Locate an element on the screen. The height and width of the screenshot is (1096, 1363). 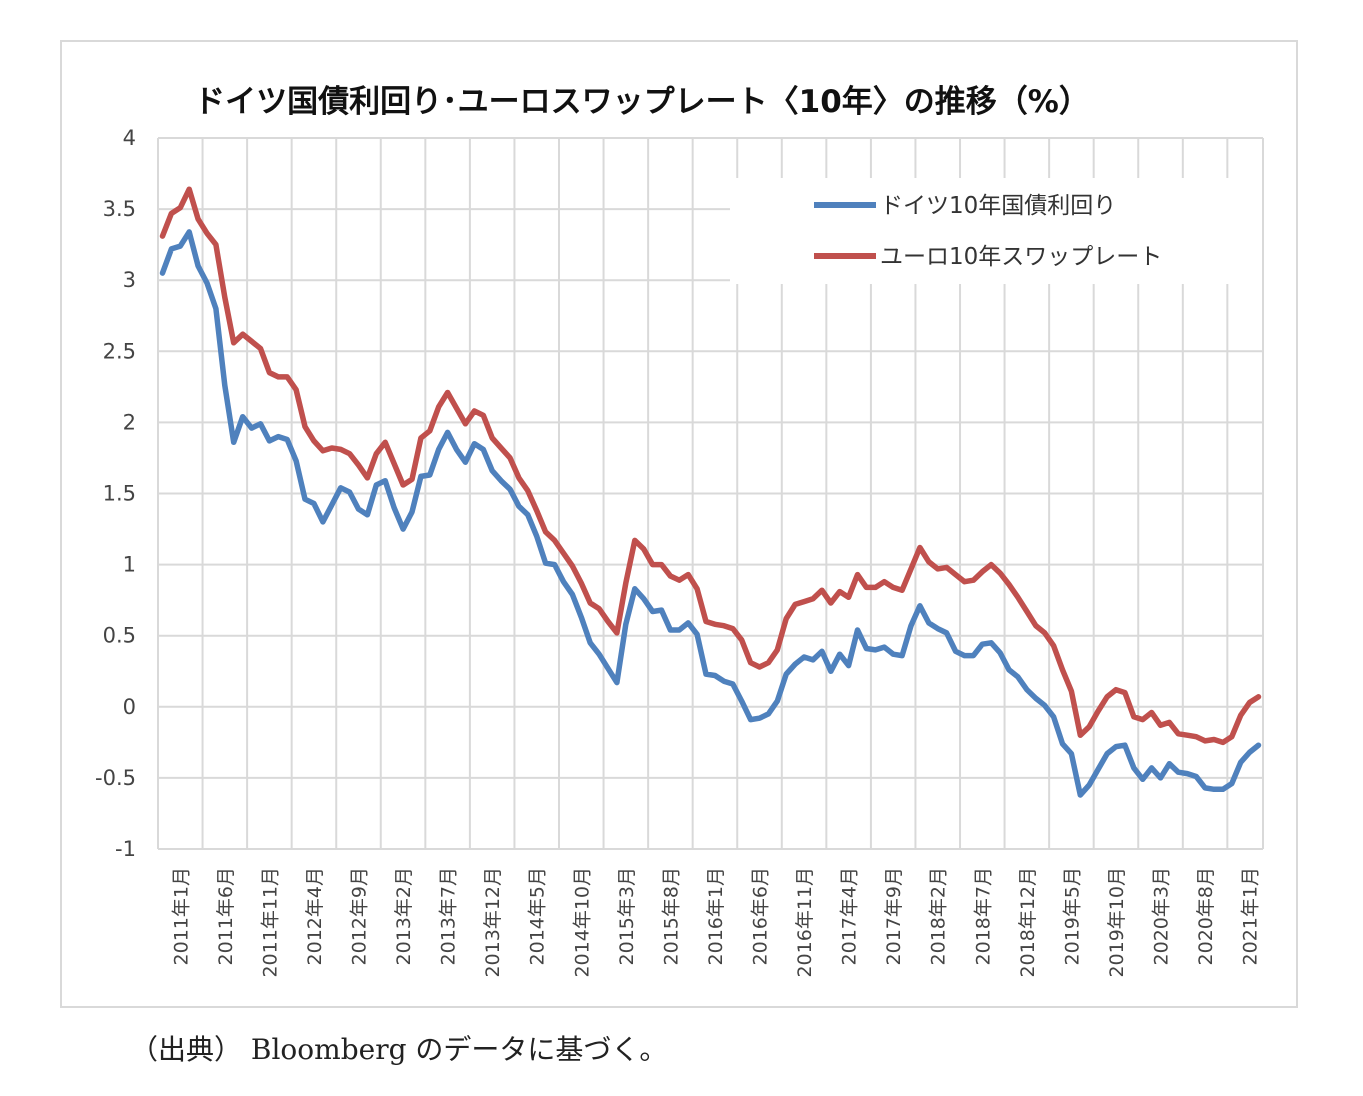
x-tick-label: 2018年12月 is located at coordinates (1028, 922).